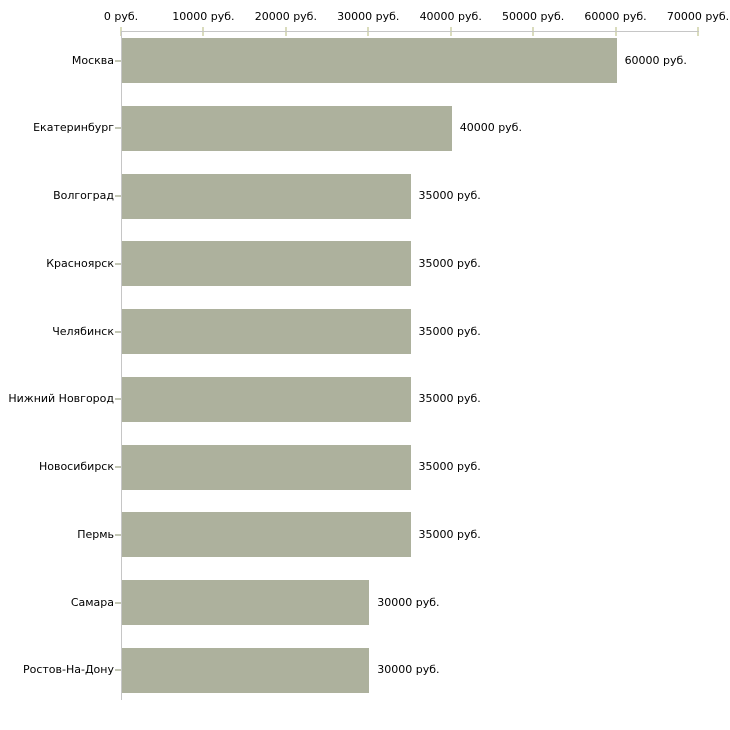 This screenshot has width=730, height=730. What do you see at coordinates (285, 16) in the screenshot?
I see `x-tick-label: 20000 руб.` at bounding box center [285, 16].